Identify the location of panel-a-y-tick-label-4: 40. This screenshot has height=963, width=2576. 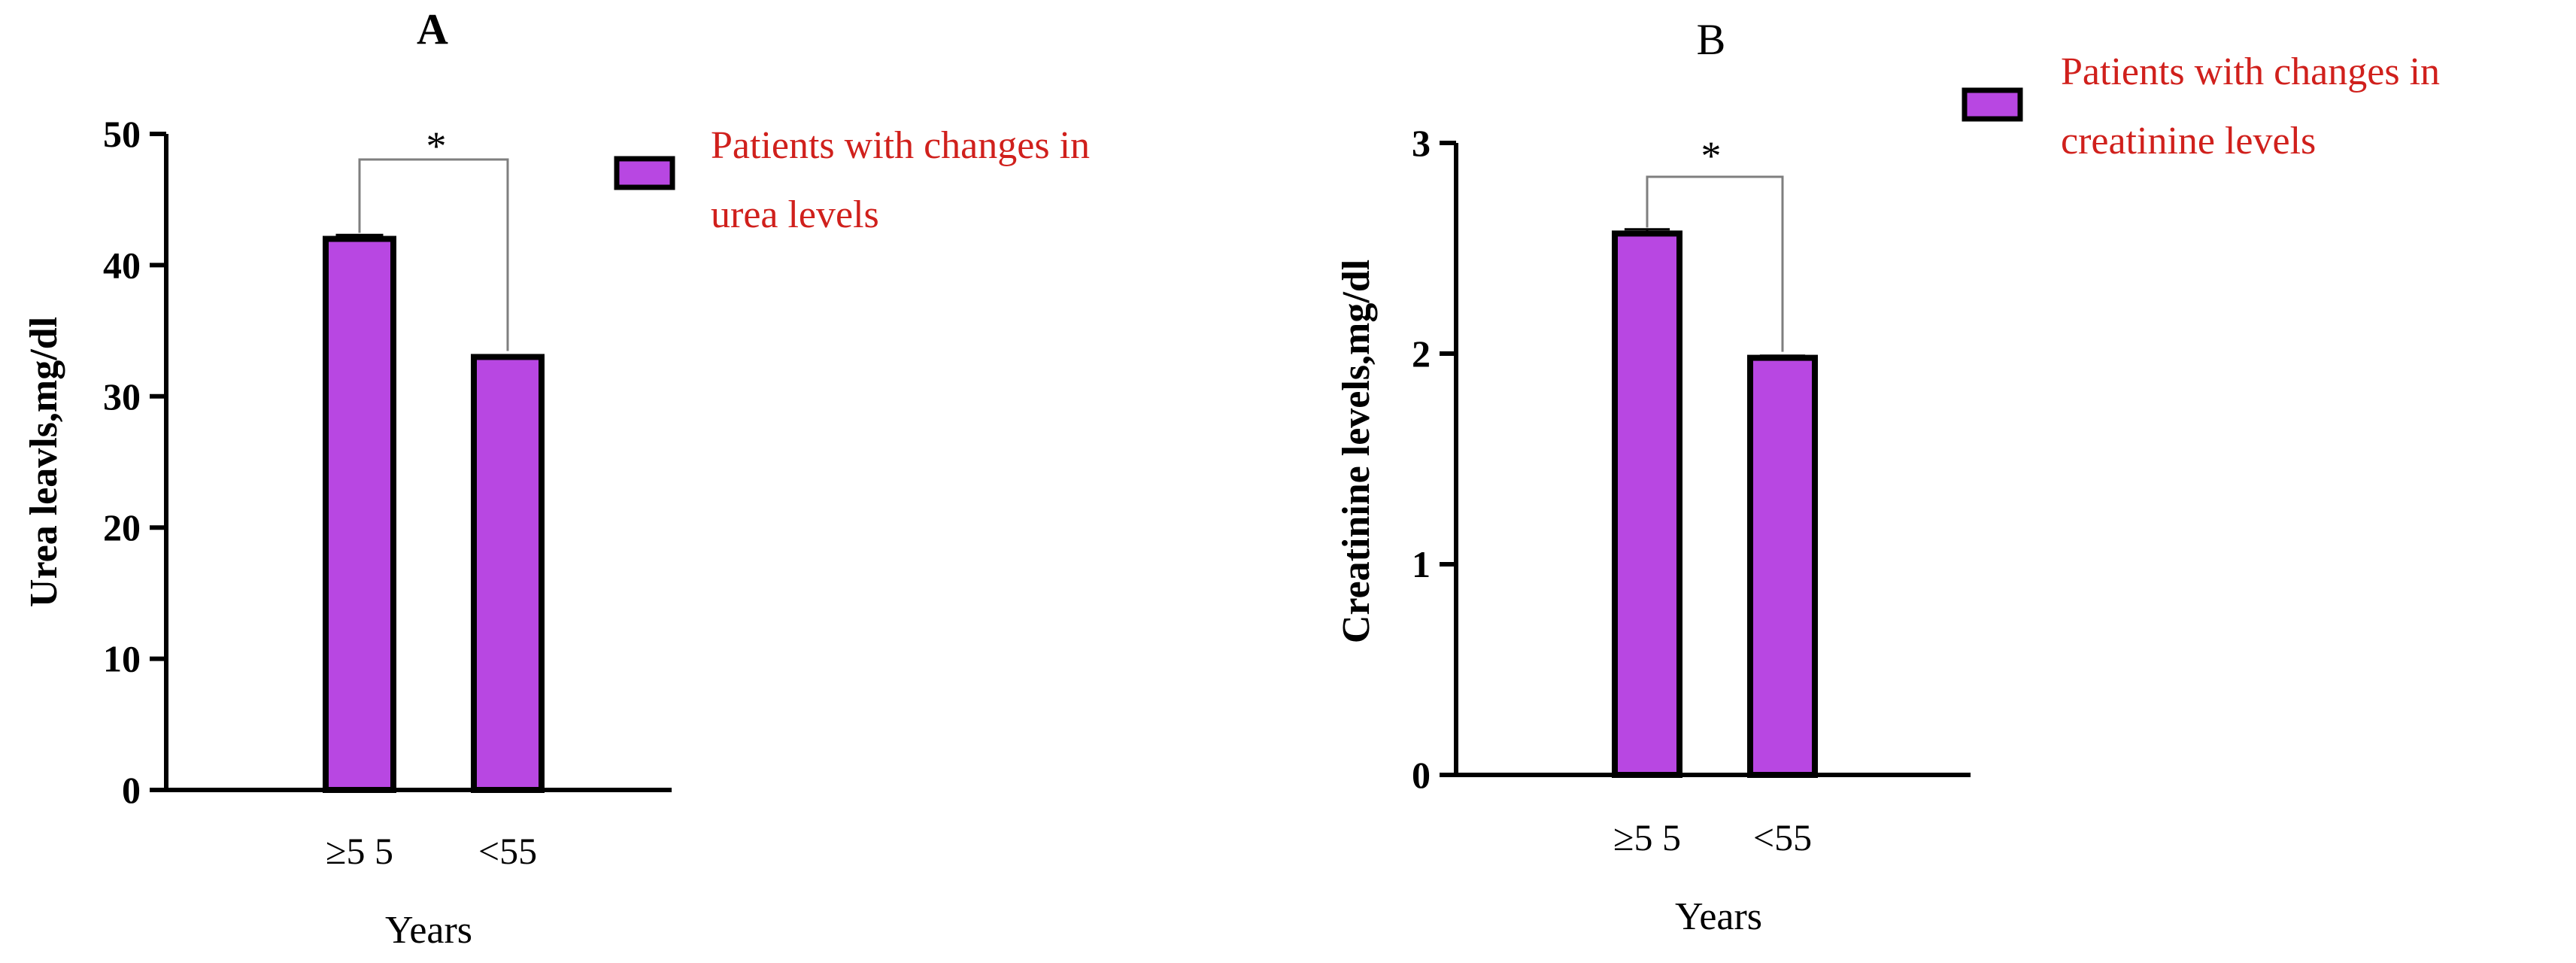
(122, 265).